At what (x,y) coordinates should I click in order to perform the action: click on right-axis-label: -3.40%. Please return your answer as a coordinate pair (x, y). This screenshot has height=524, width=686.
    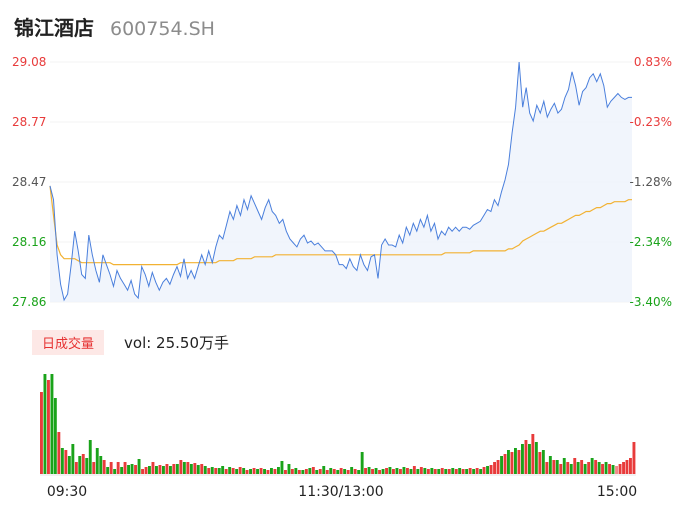
    Looking at the image, I should click on (651, 302).